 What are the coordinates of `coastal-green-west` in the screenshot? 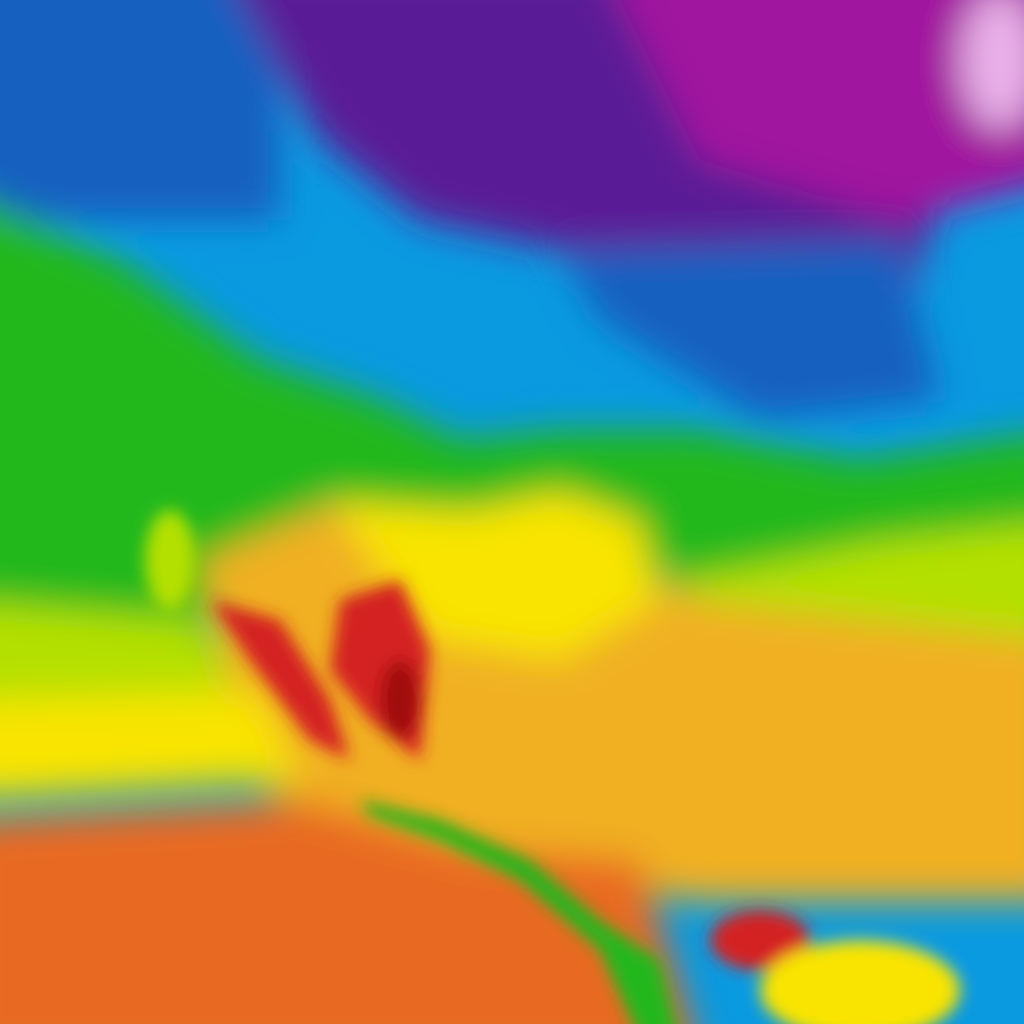 It's located at (170, 560).